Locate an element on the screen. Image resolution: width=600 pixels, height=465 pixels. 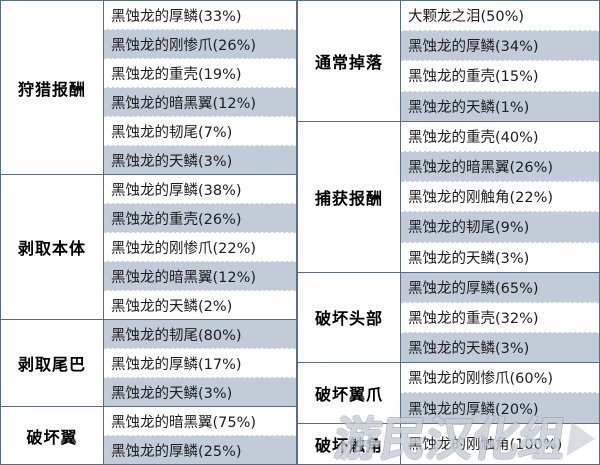
item-row: 黑蚀龙的天鳞(1%) is located at coordinates (500, 105).